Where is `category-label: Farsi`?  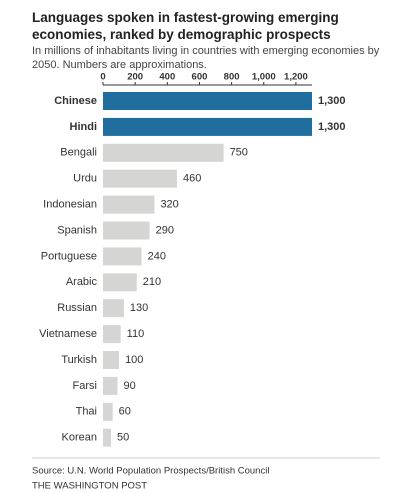
category-label: Farsi is located at coordinates (85, 386).